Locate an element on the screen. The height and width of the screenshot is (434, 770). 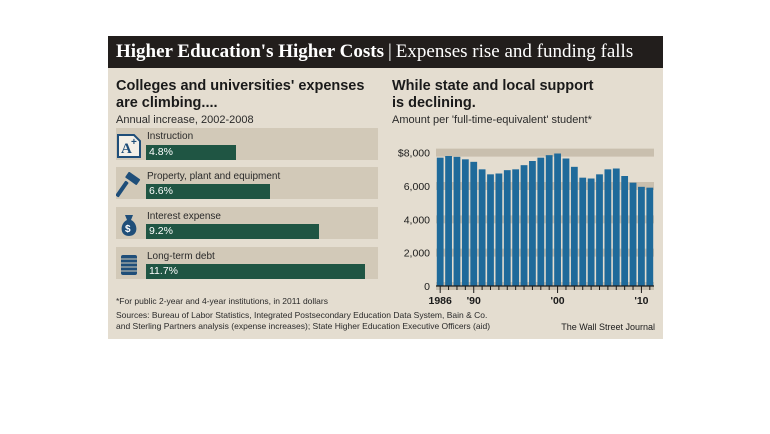
bar-interest: 9.2% is located at coordinates (232, 231).